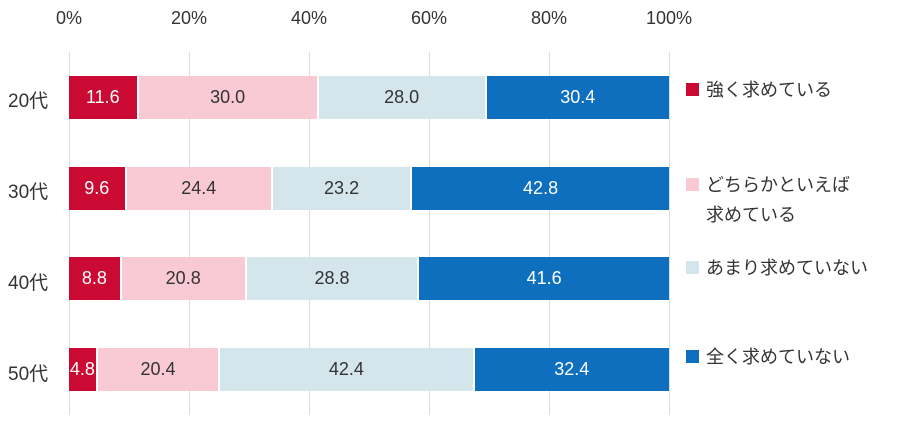  I want to click on bar-value-label: 9.6, so click(97, 187).